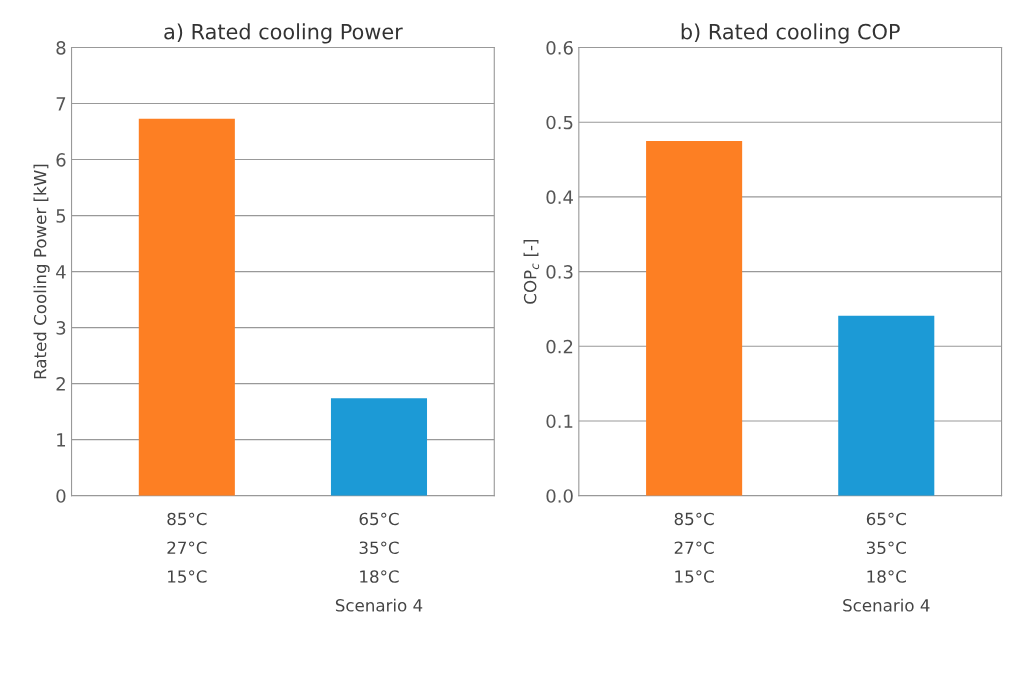  What do you see at coordinates (559, 47) in the screenshot?
I see `y-tick-label: 0.6` at bounding box center [559, 47].